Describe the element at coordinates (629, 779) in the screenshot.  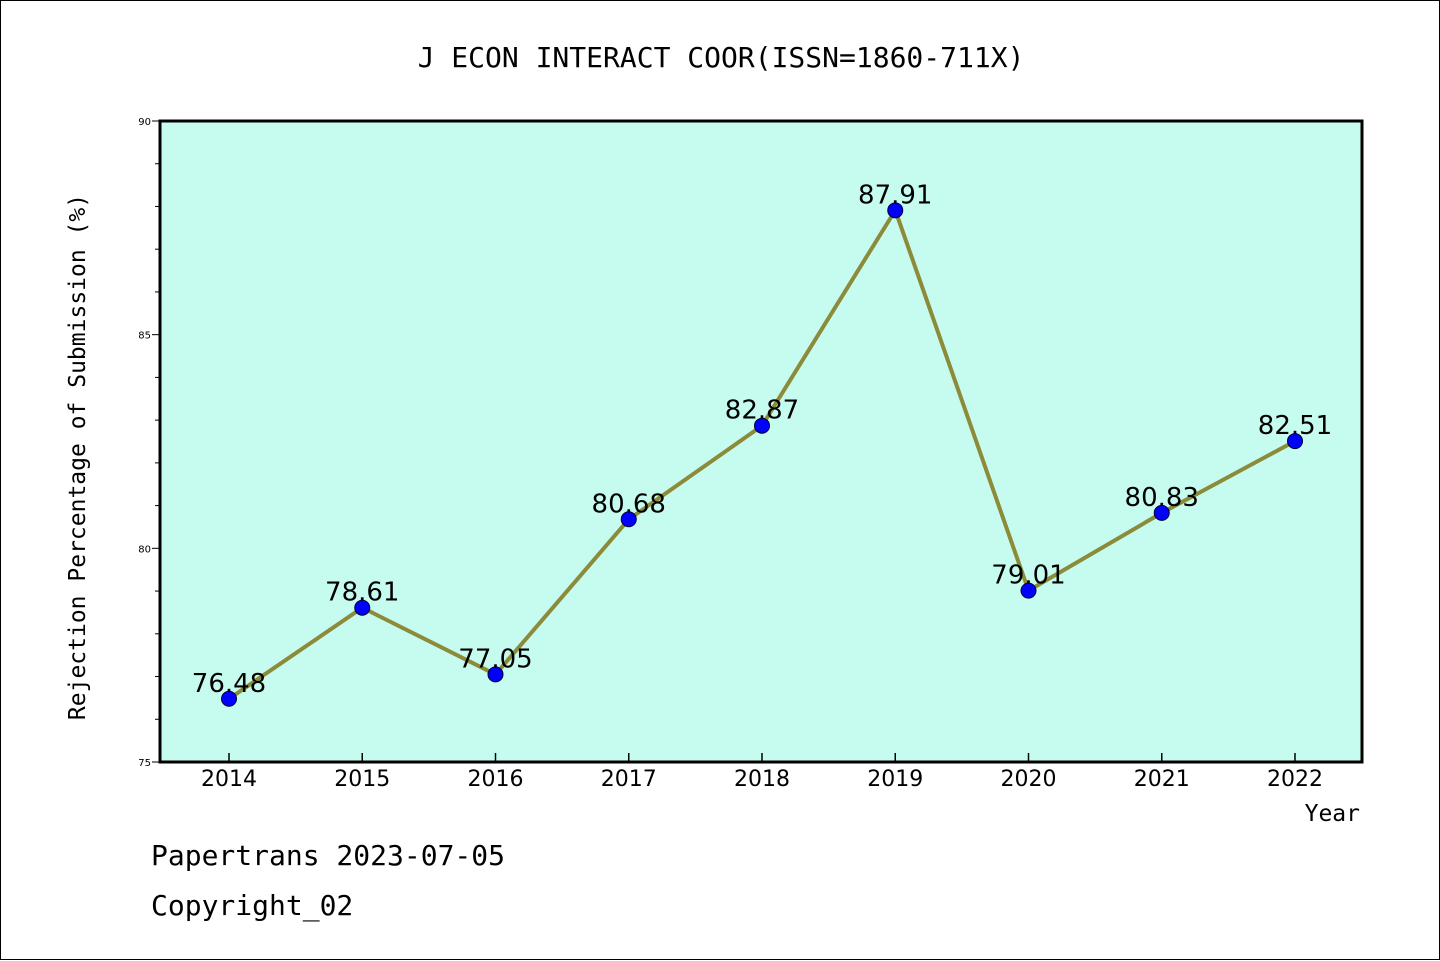
I see `x-tick-label: 2017` at that location.